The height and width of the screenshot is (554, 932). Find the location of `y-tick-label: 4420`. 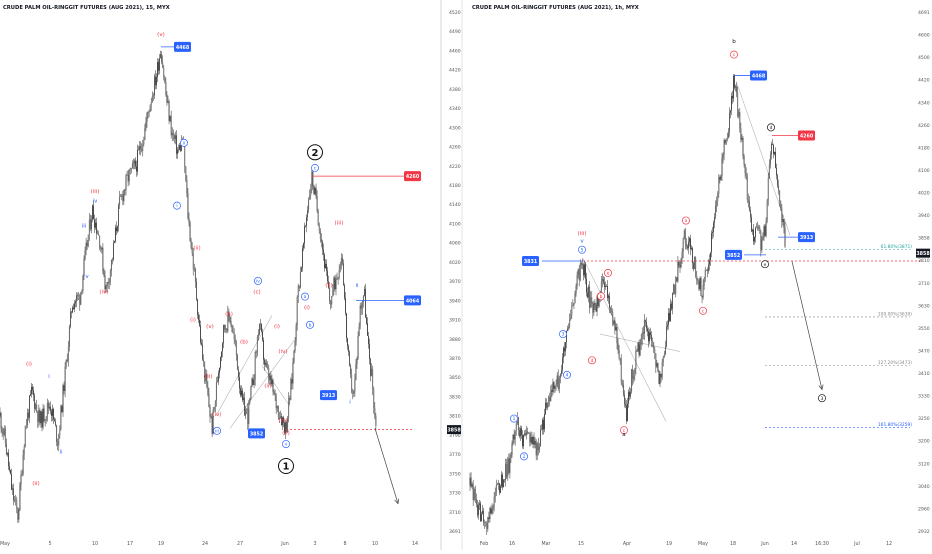

y-tick-label: 4420 is located at coordinates (924, 81).